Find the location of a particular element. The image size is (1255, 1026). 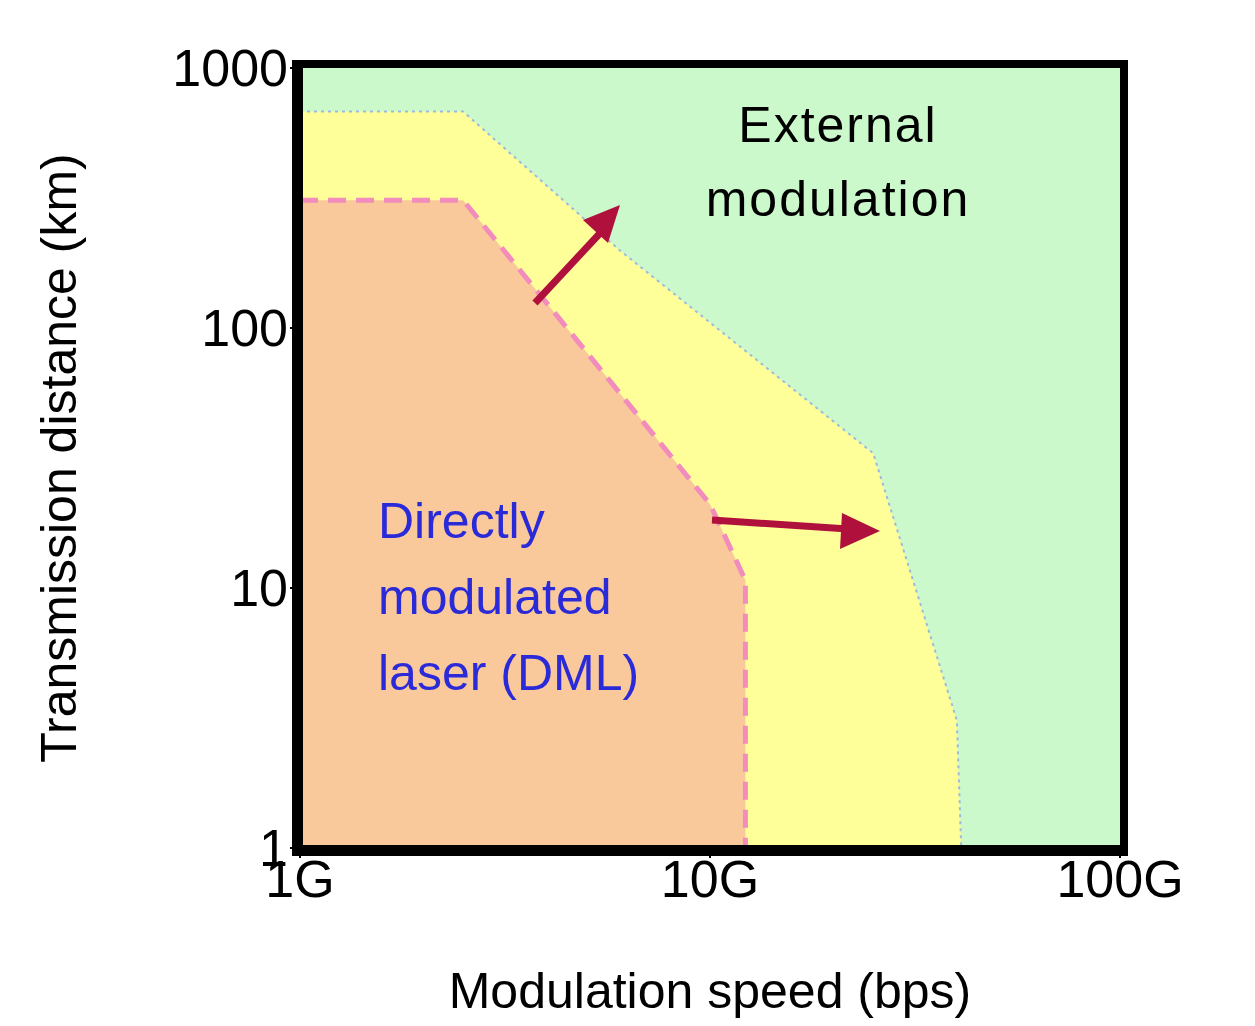

x-axis-title: Modulation speed (bps) is located at coordinates (710, 991).